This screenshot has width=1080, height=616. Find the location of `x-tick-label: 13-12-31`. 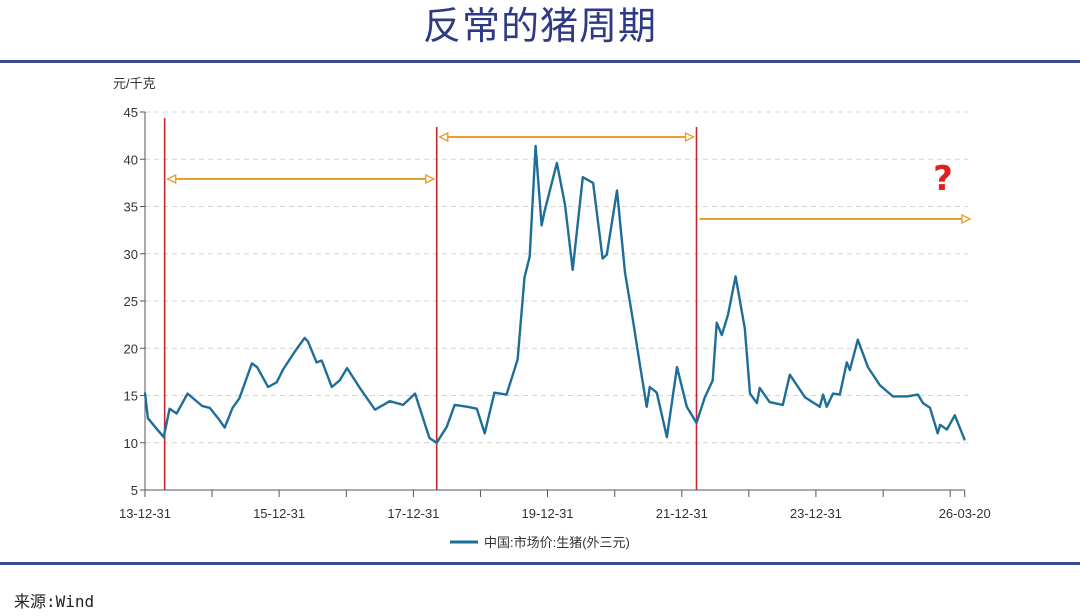

x-tick-label: 13-12-31 is located at coordinates (145, 513).